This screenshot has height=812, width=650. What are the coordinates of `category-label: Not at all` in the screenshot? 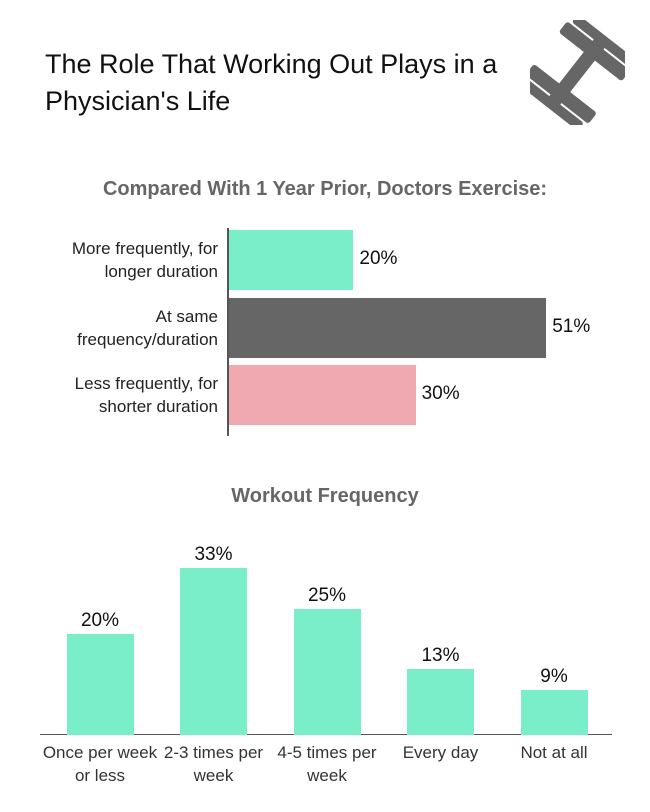 It's located at (554, 752).